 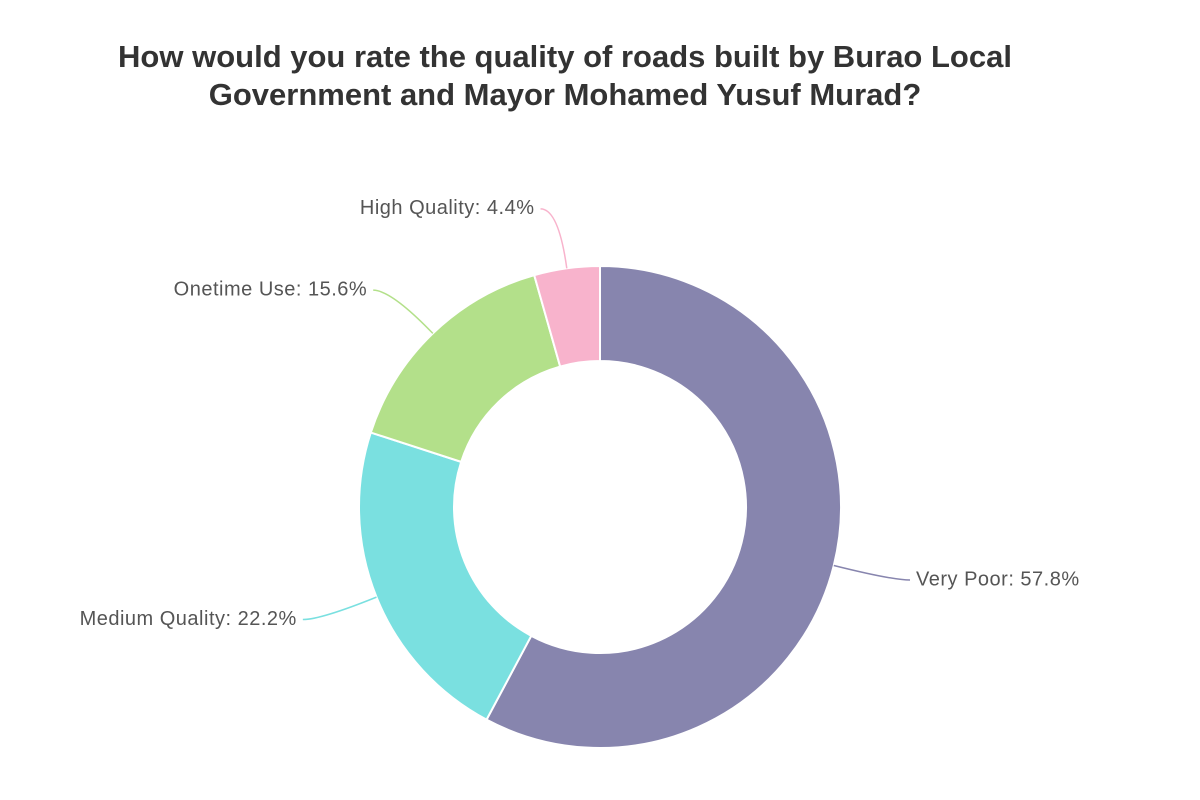 What do you see at coordinates (271, 289) in the screenshot?
I see `data-label: Onetime Use: 15.6%` at bounding box center [271, 289].